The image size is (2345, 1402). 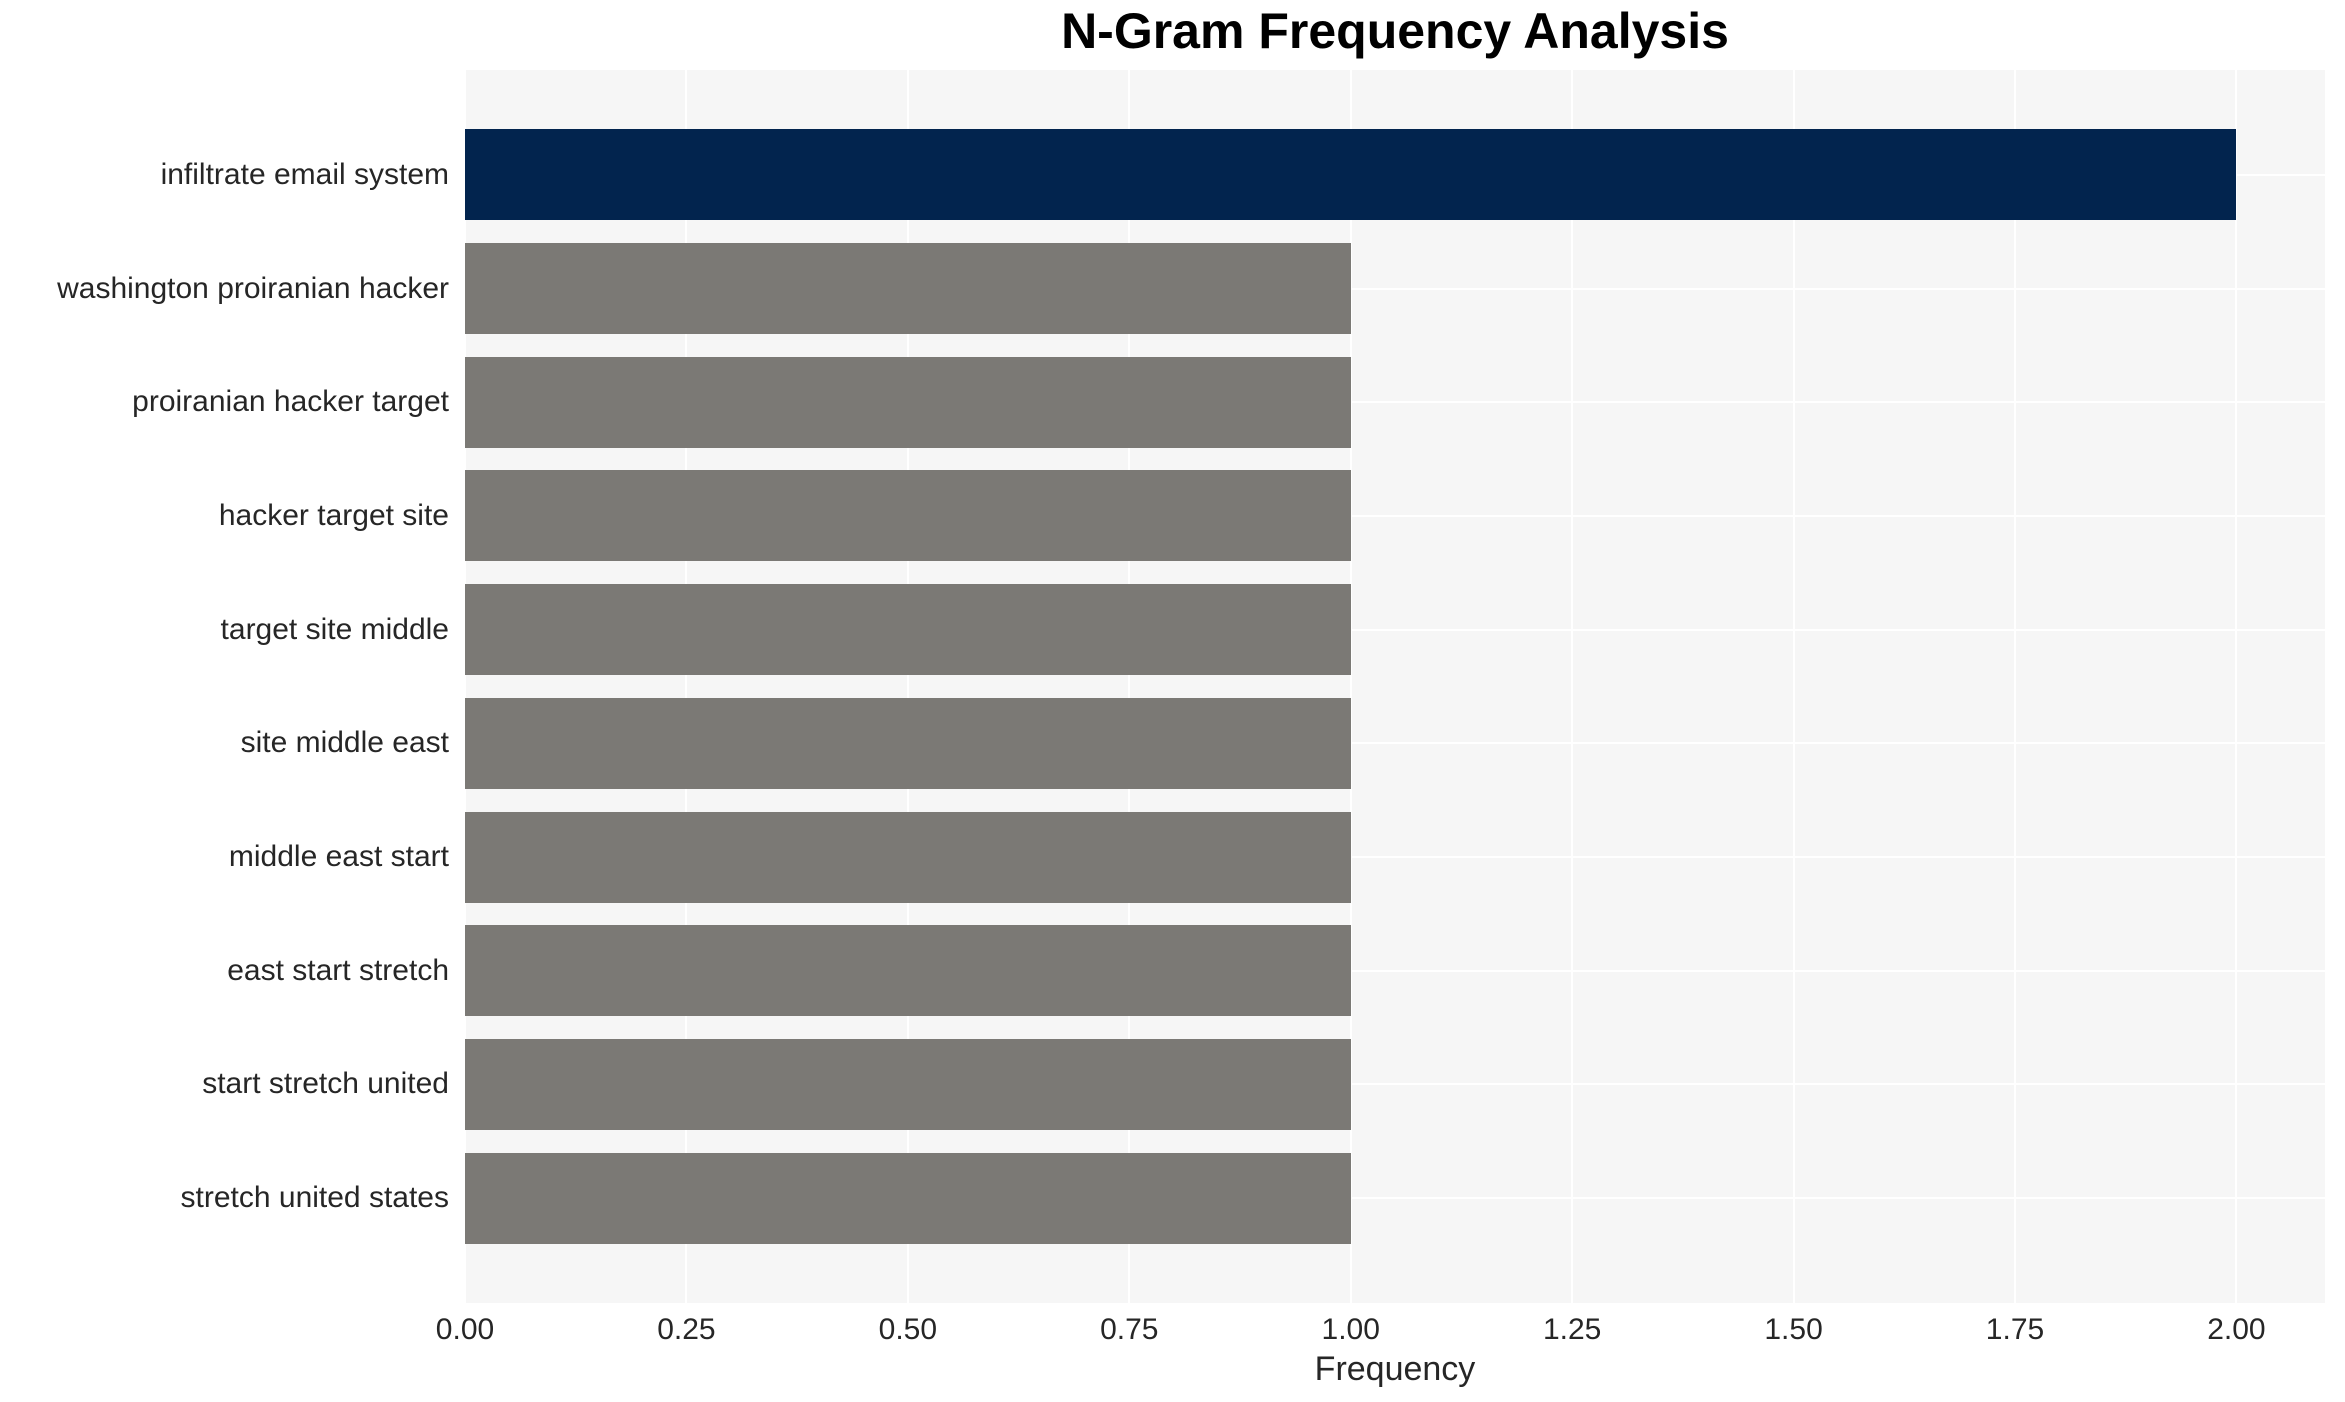 I want to click on x-axis-tick-labels: 0.00 0.25 0.50 0.75 1.00 1.25 1.50 1.75 2.00, so click(x=1380, y=1331).